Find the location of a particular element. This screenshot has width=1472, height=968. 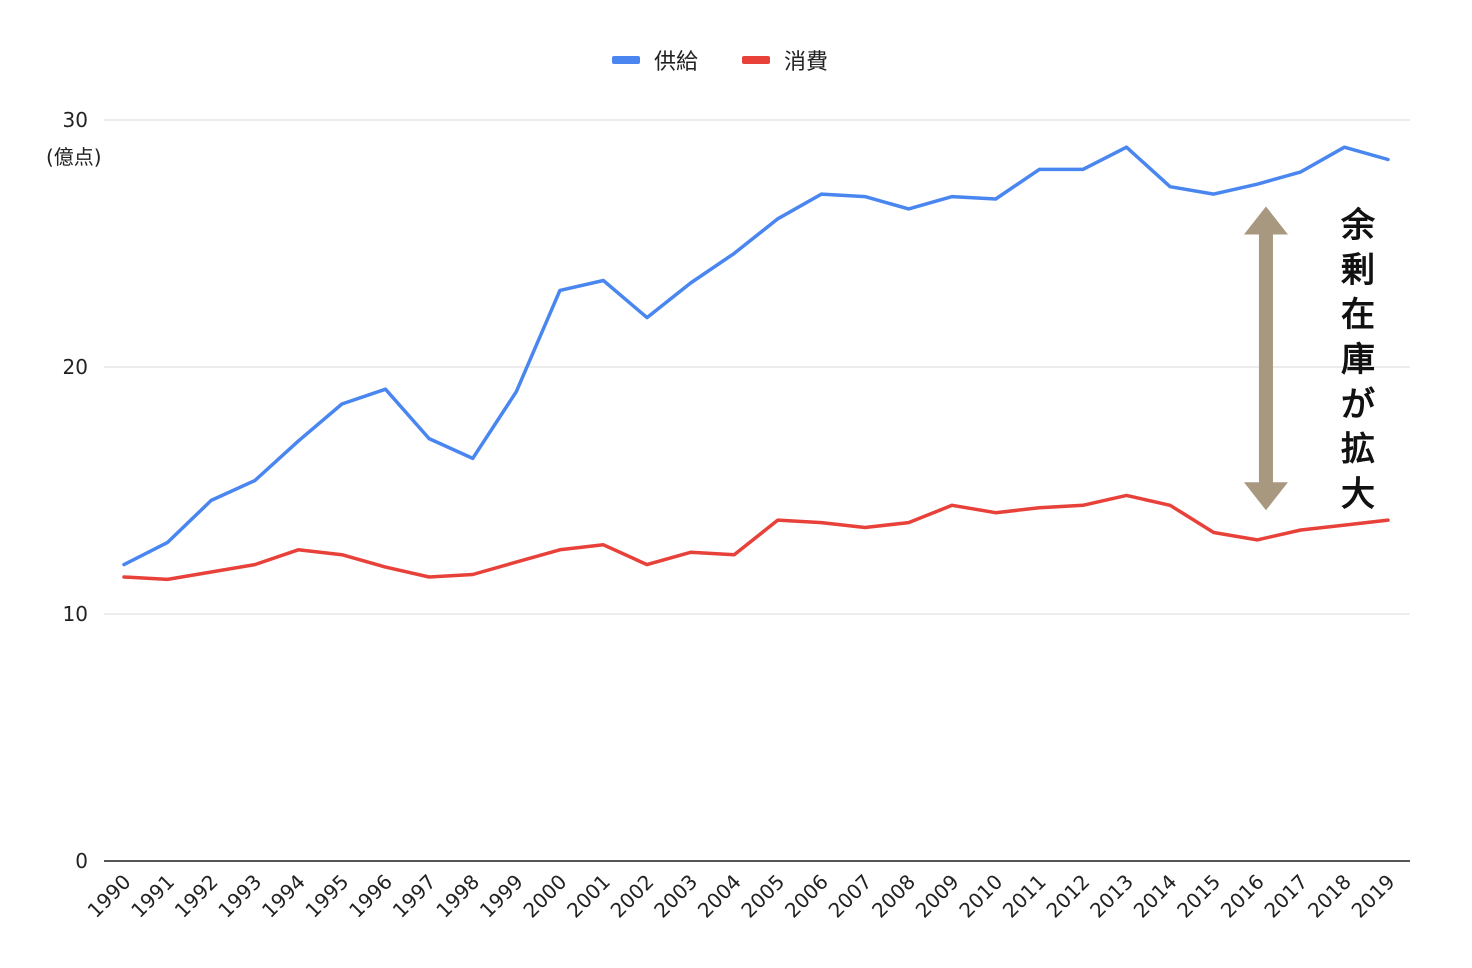

annotation-char: 拡 is located at coordinates (1358, 450).